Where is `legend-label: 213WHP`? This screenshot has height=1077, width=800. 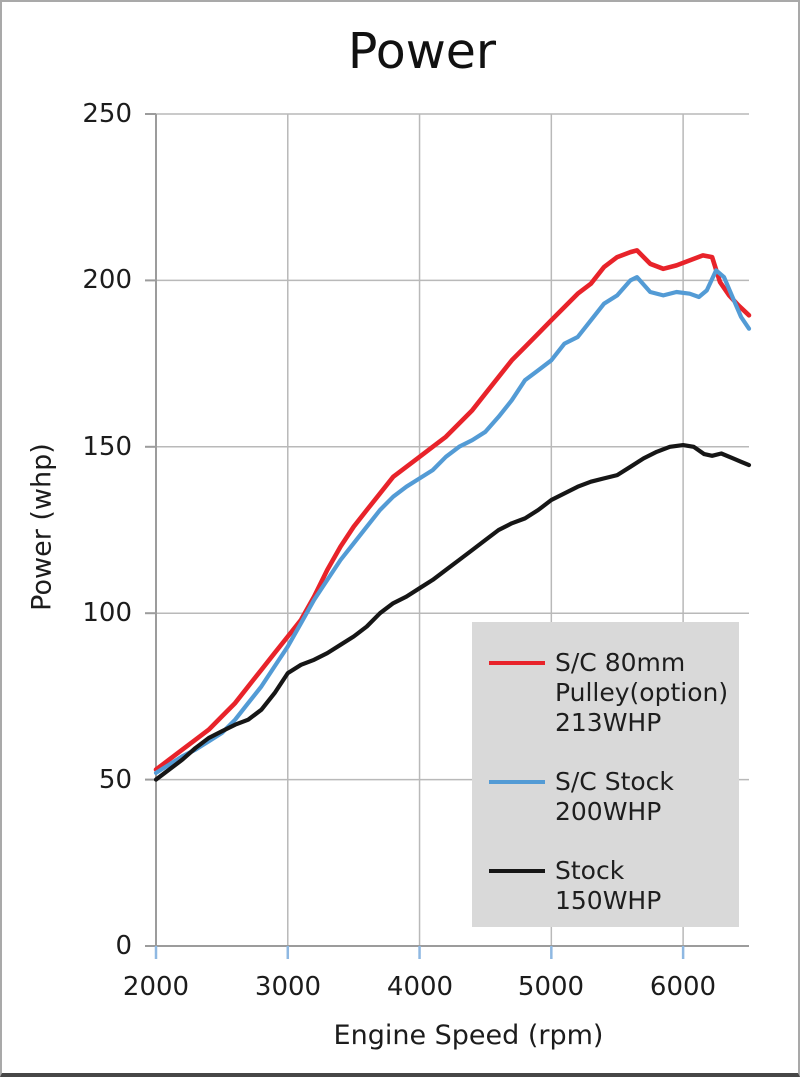
legend-label: 213WHP is located at coordinates (608, 722).